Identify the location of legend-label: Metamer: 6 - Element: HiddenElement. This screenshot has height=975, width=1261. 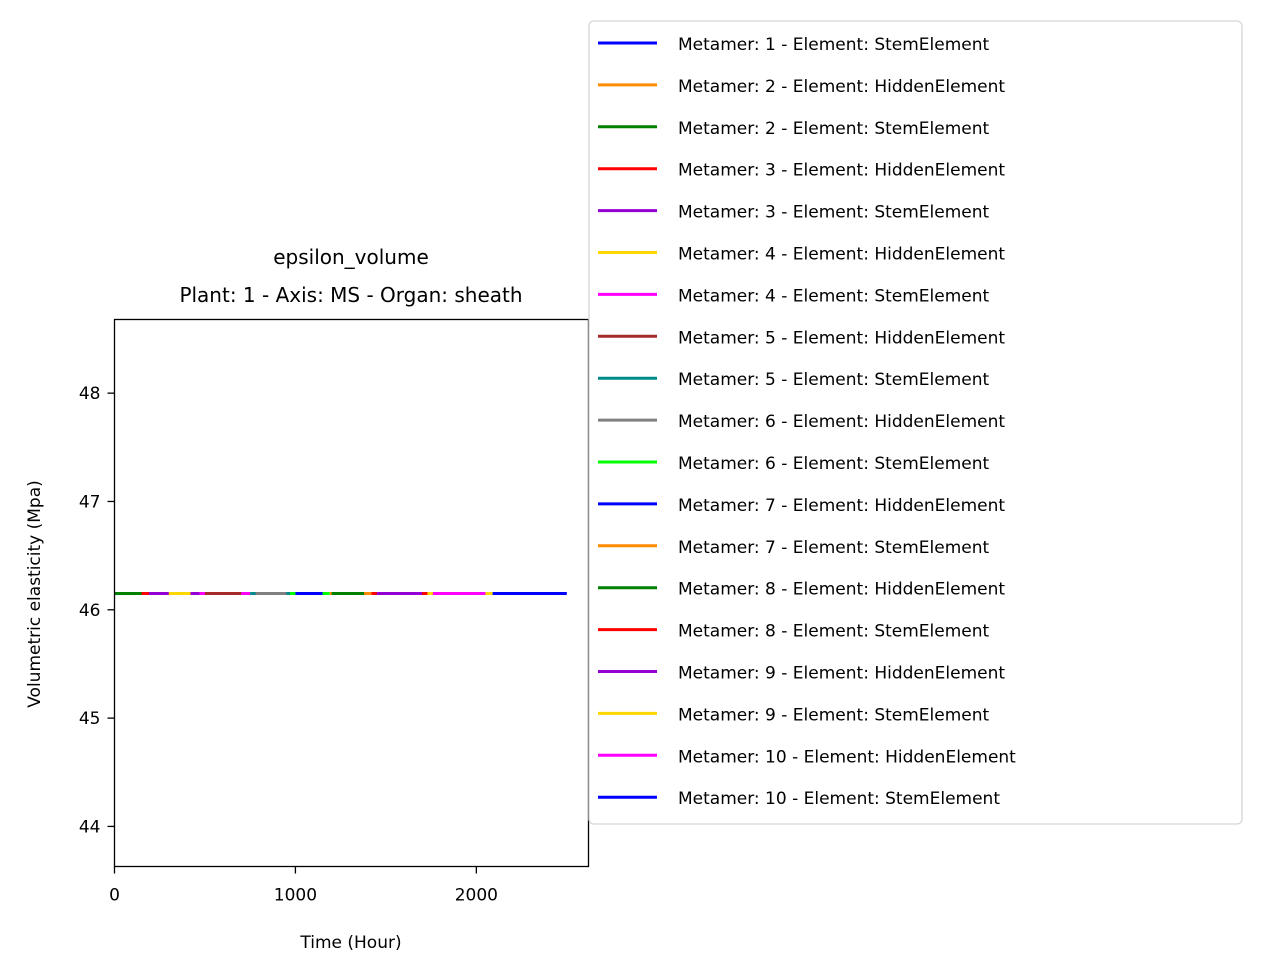
(841, 422).